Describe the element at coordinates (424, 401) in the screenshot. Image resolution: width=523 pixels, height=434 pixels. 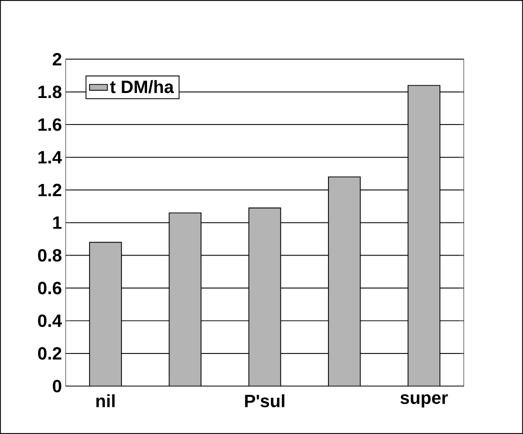
I see `x-tick-label: super` at that location.